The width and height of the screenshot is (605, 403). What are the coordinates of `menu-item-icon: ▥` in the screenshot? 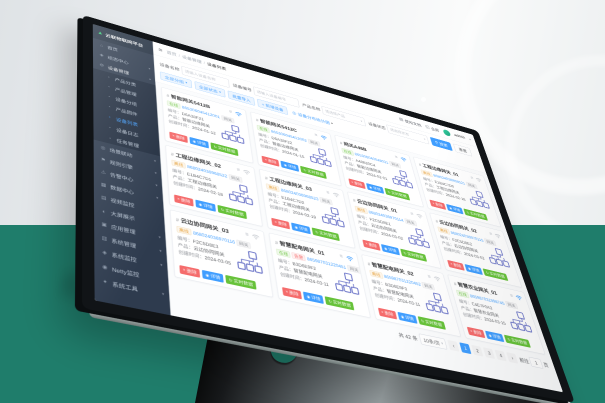 It's located at (104, 238).